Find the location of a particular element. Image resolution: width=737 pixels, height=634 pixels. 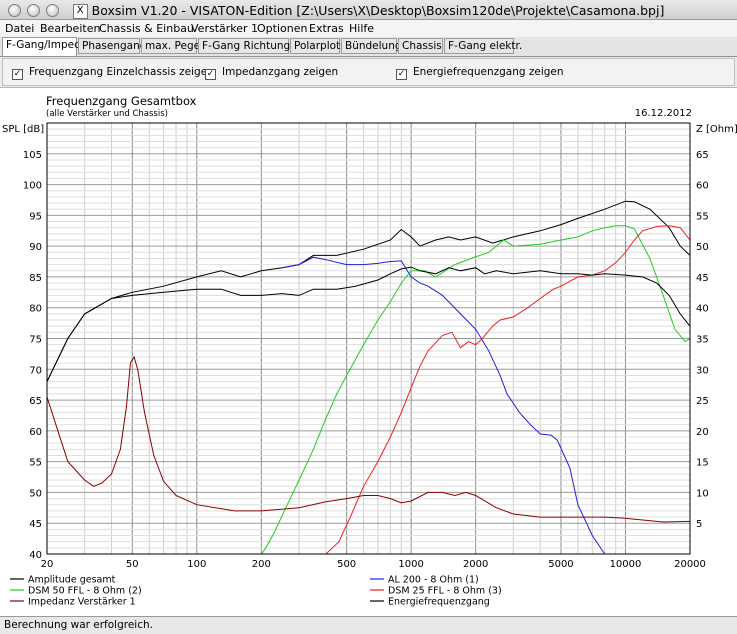

chart-date: 16.12.2012 is located at coordinates (663, 113).